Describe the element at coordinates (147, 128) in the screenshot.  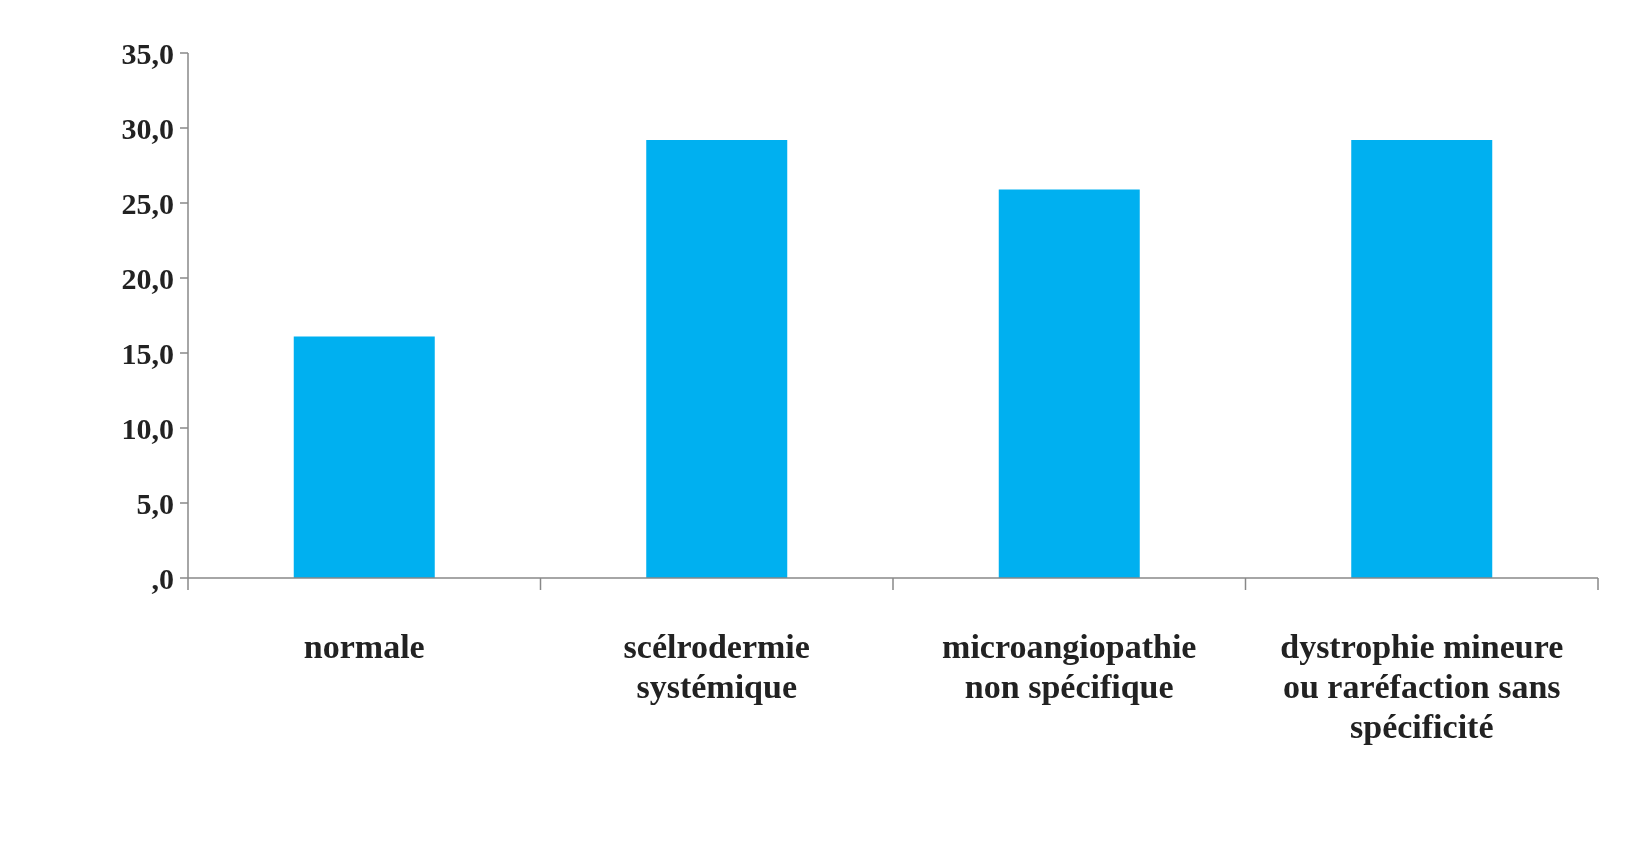
I see `y-tick-label: 30,0` at that location.